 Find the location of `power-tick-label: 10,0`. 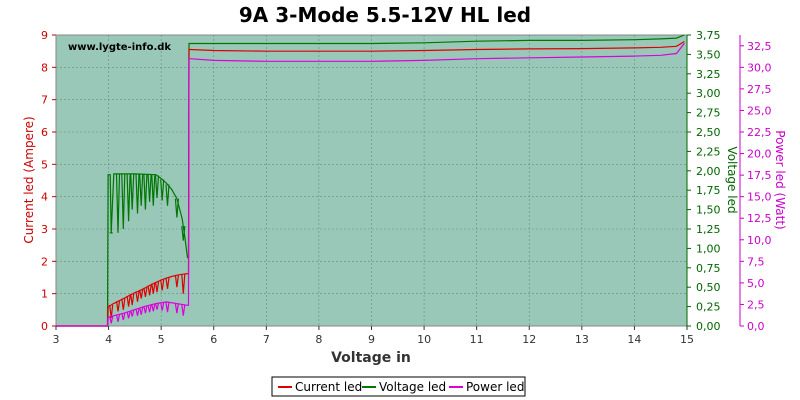

power-tick-label: 10,0 is located at coordinates (759, 240).